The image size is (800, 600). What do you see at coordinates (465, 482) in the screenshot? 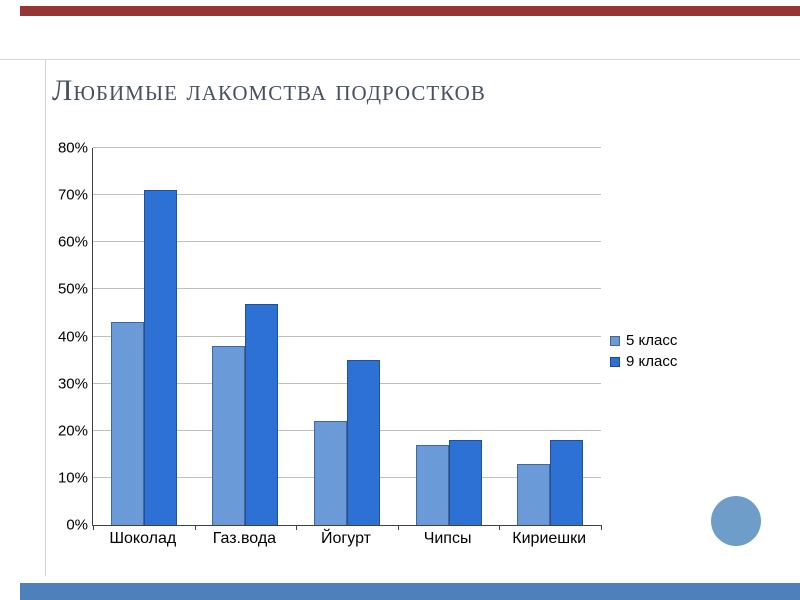
I see `bar-9-класс-чипсы` at bounding box center [465, 482].